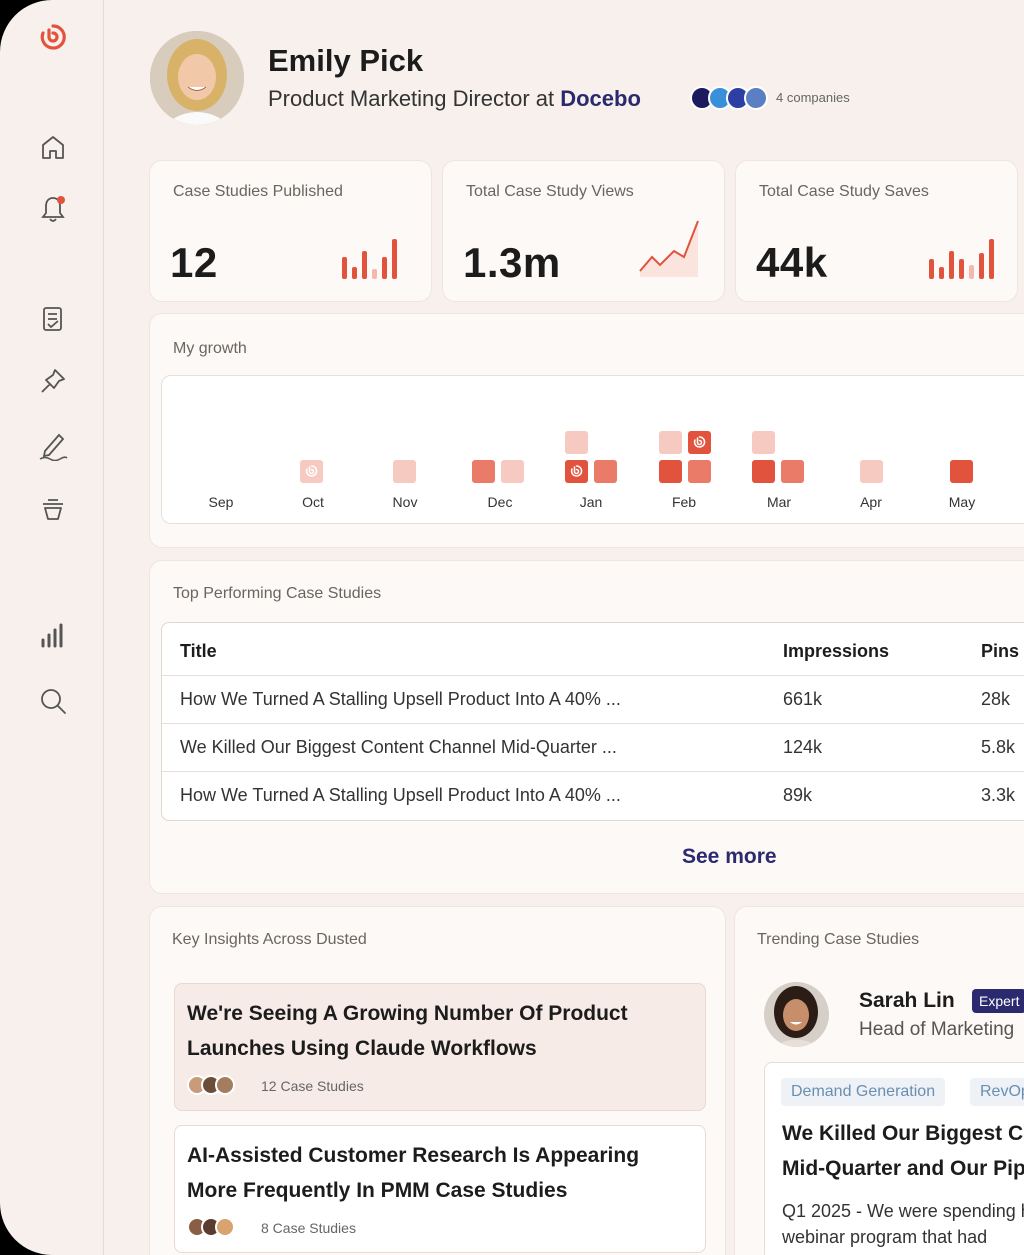  What do you see at coordinates (962, 502) in the screenshot?
I see `month-label: May` at bounding box center [962, 502].